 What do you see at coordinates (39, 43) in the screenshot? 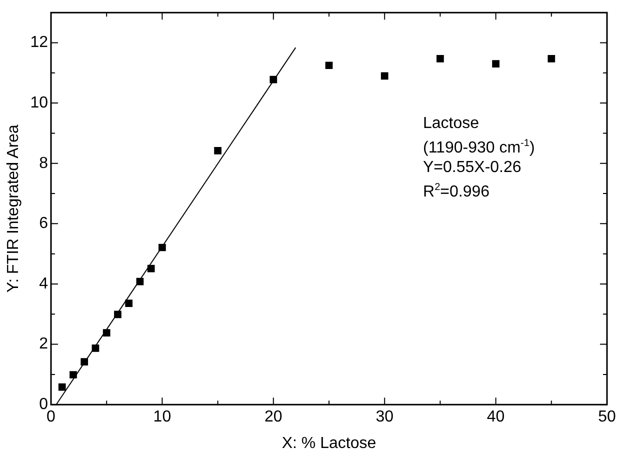
I see `y-tick-label: 12` at bounding box center [39, 43].